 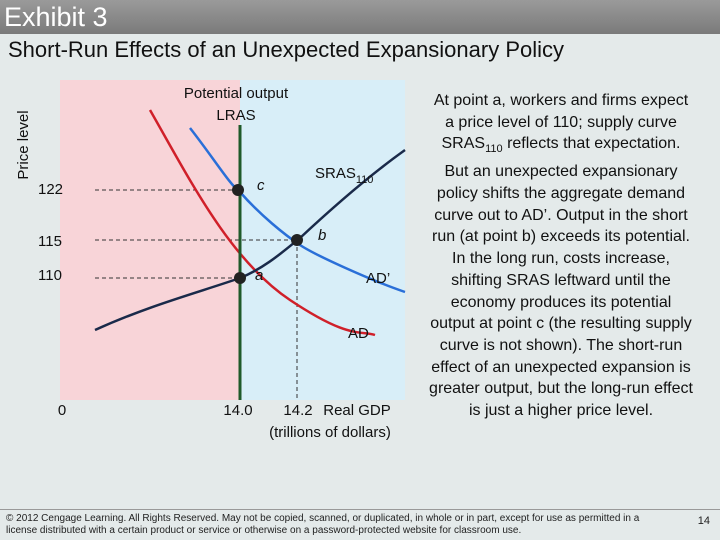 What do you see at coordinates (259, 275) in the screenshot?
I see `point-label: a` at bounding box center [259, 275].